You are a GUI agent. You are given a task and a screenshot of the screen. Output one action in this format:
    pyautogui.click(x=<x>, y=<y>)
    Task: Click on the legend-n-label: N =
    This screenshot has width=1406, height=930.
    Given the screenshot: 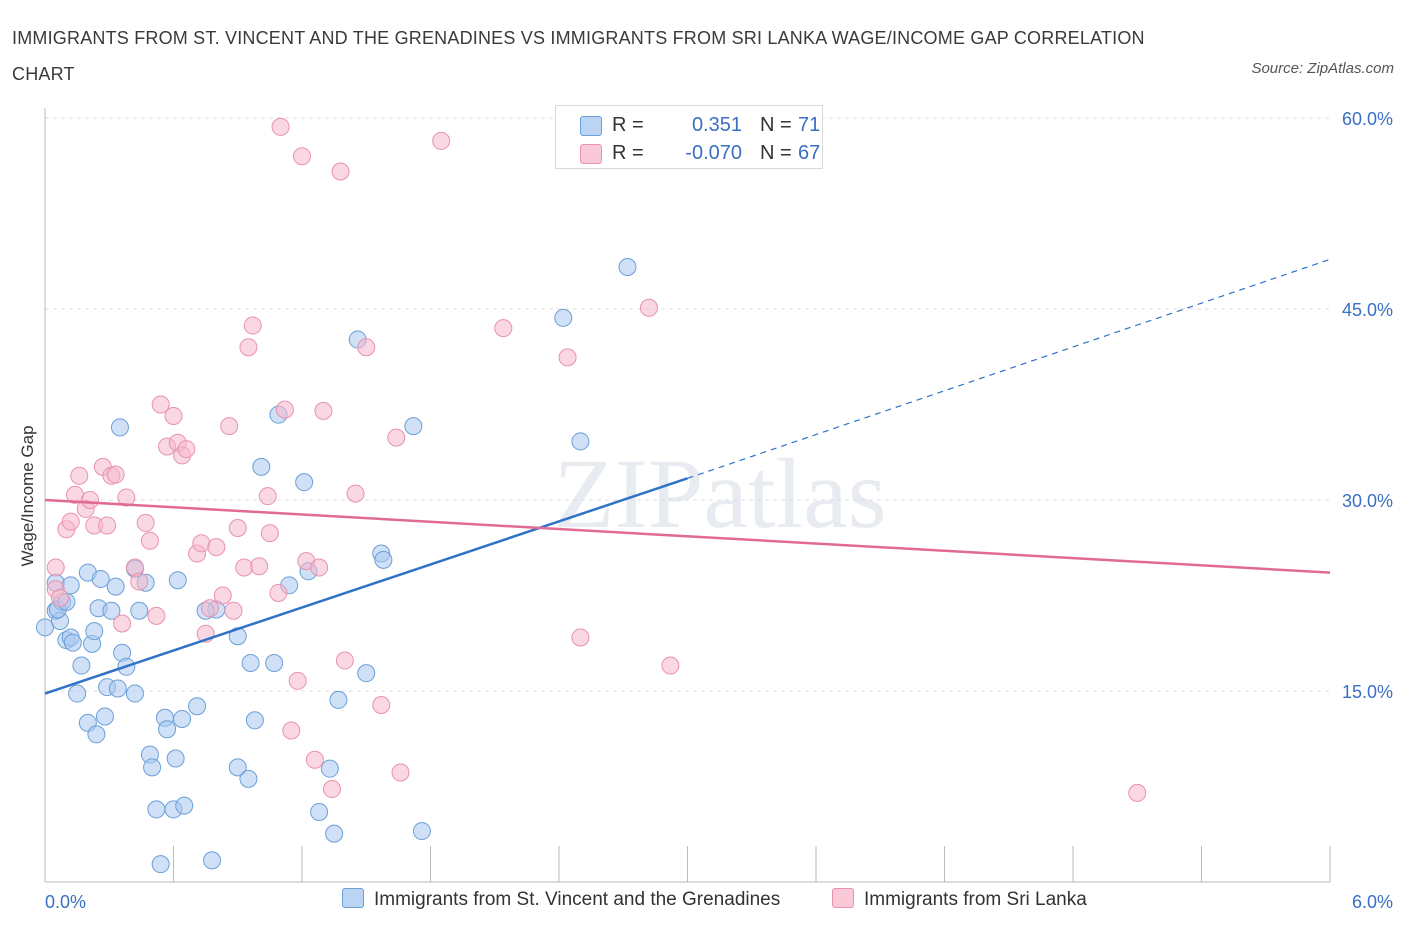 What is the action you would take?
    pyautogui.click(x=776, y=125)
    